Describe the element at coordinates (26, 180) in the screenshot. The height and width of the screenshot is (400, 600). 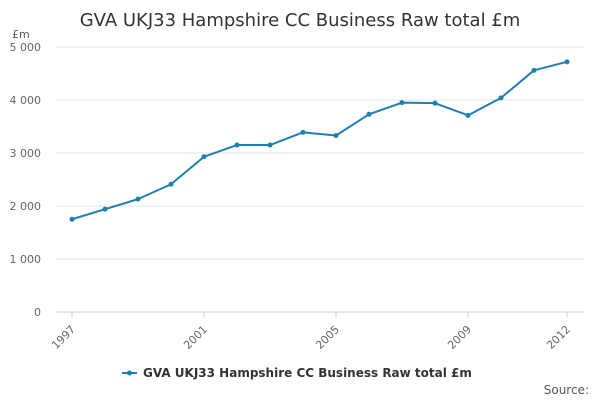
I see `y-axis-ticks: 0 1 000 2 000 3 000 4 000 5 000` at that location.